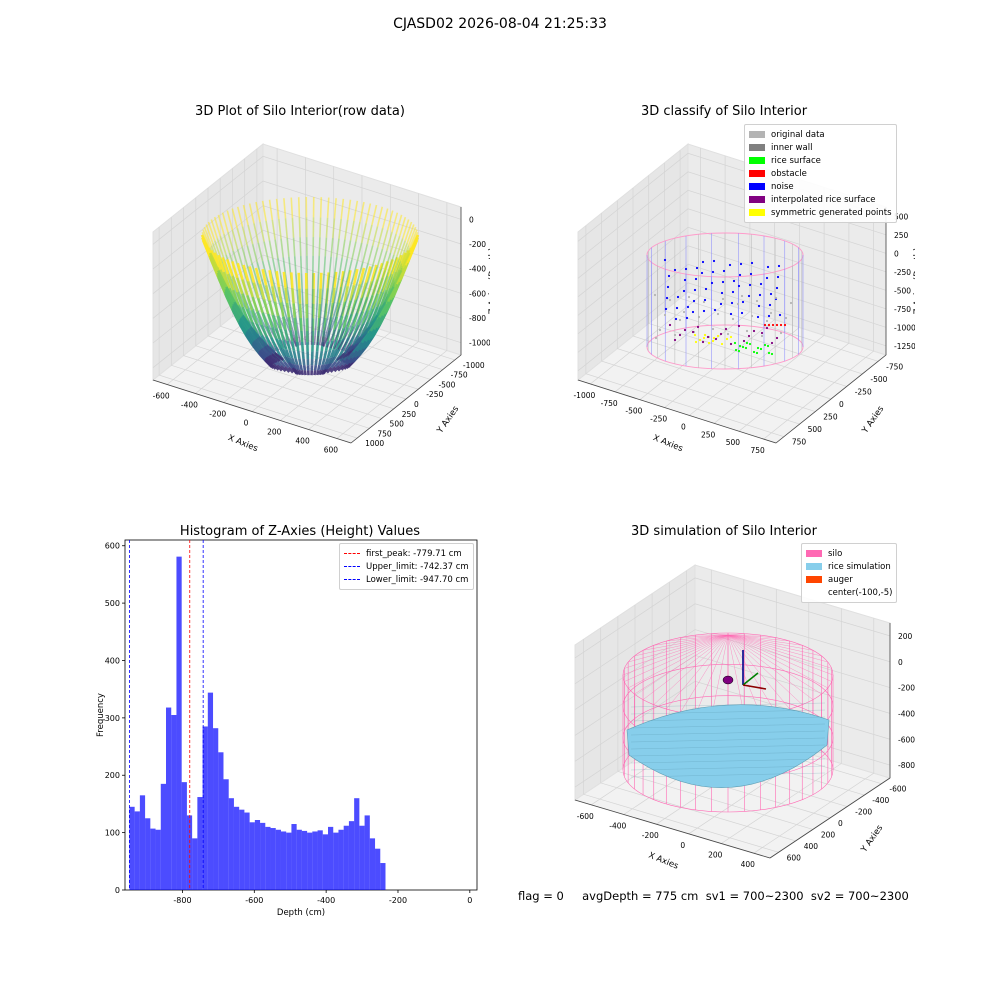 This screenshot has height=1000, width=1000. Describe the element at coordinates (906, 739) in the screenshot. I see `panel4-z-tick-label: -600` at that location.